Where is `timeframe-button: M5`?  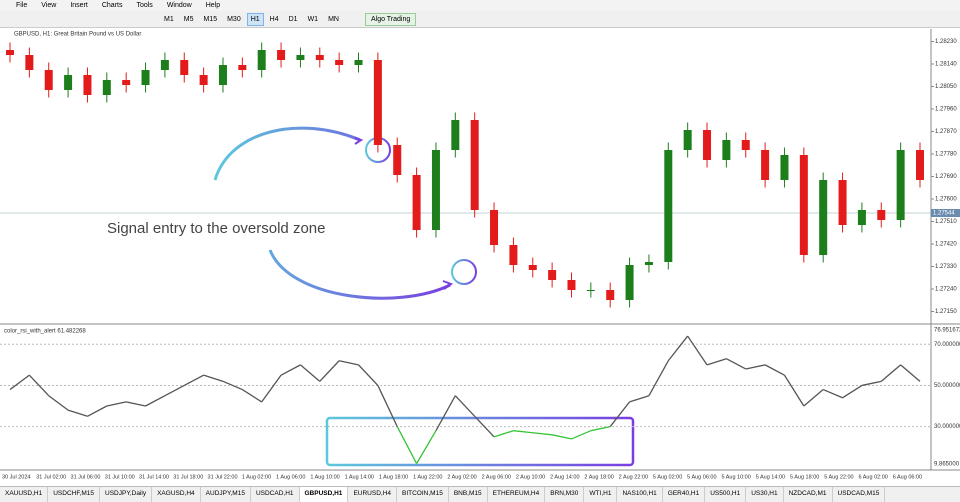
timeframe-button: M5 is located at coordinates (188, 19).